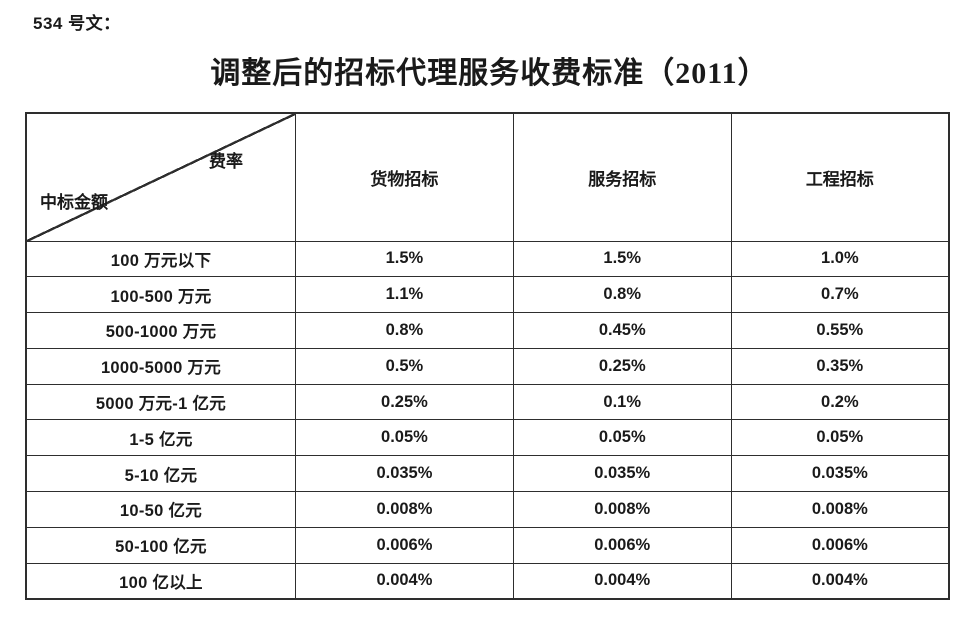  I want to click on row-label: 100 万元以下, so click(161, 259).